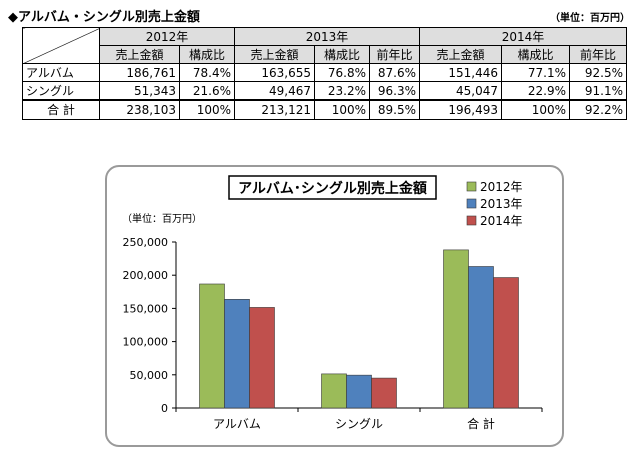 The height and width of the screenshot is (457, 640). What do you see at coordinates (149, 375) in the screenshot?
I see `y-tick-label: 50,000` at bounding box center [149, 375].